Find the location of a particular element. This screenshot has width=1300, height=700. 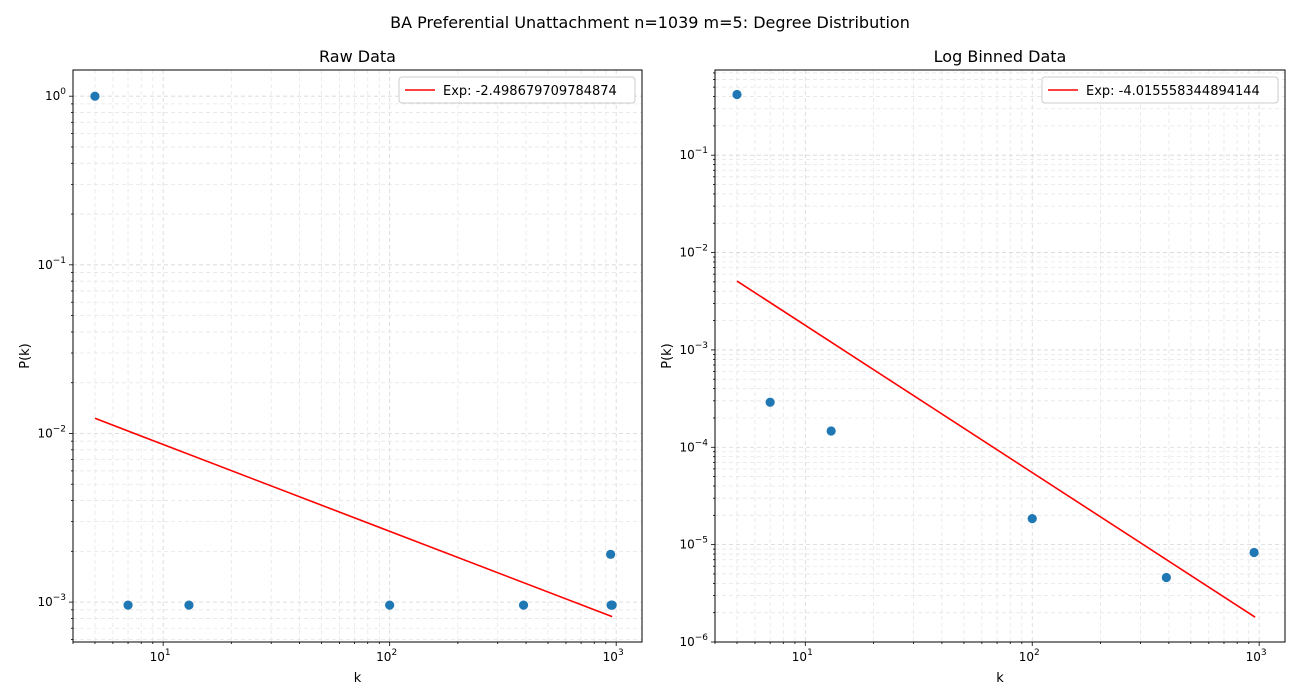

y-tick-label: 10⁰ is located at coordinates (55, 95).